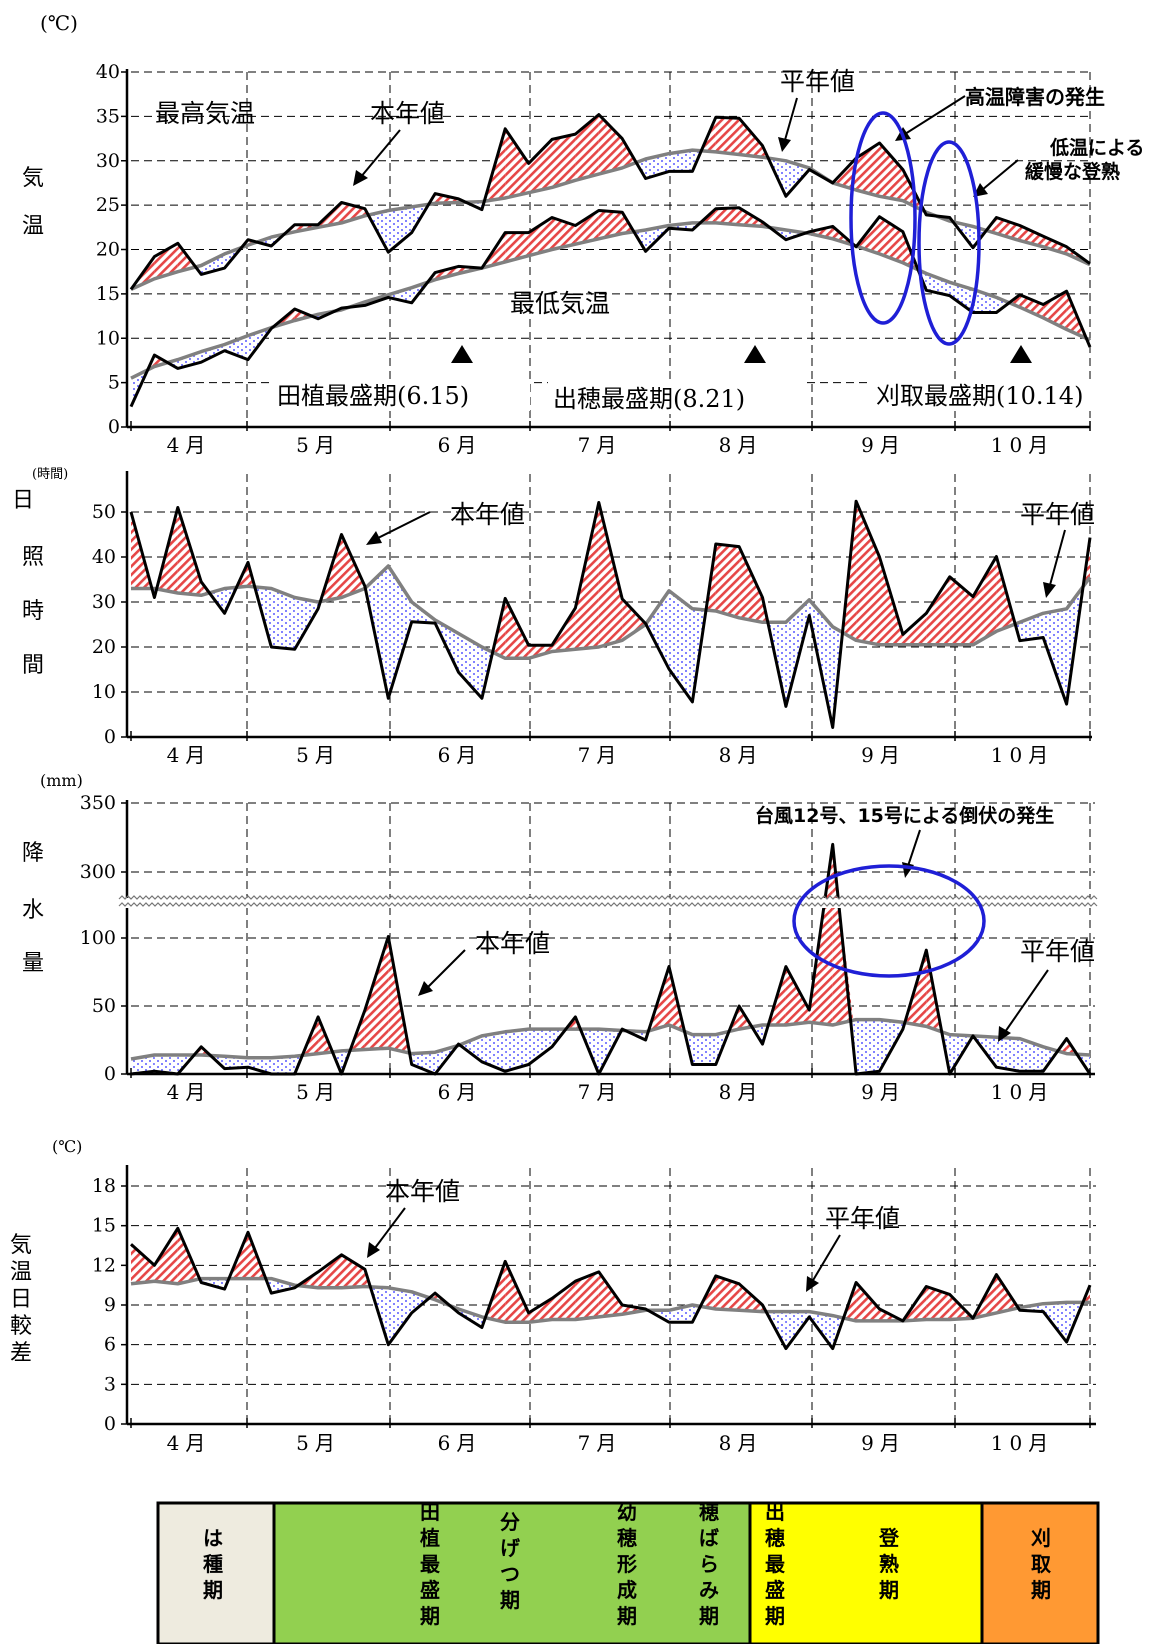 This screenshot has height=1644, width=1173. Describe the element at coordinates (430, 1564) in the screenshot. I see `stage-label-char: 最` at that location.